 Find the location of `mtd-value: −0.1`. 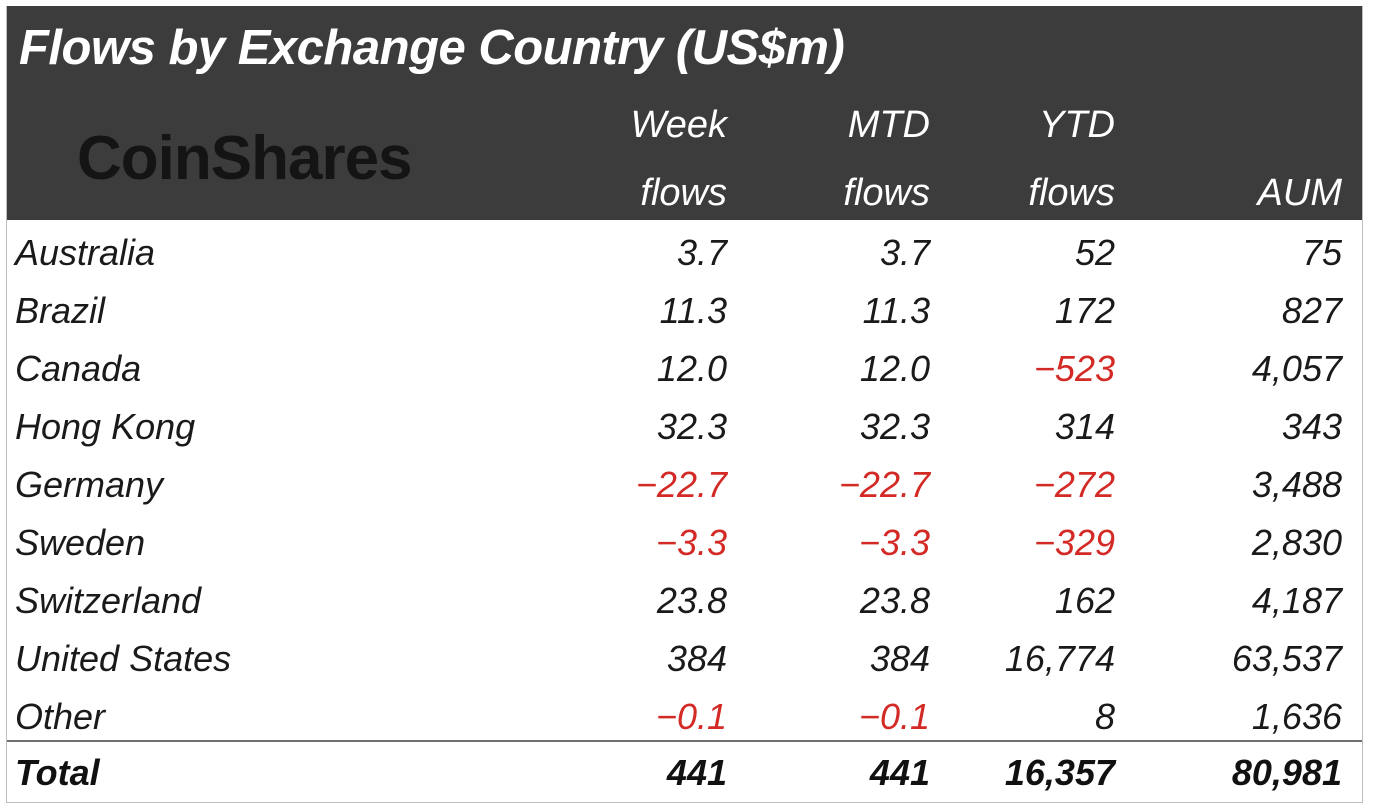

mtd-value: −0.1 is located at coordinates (894, 716).